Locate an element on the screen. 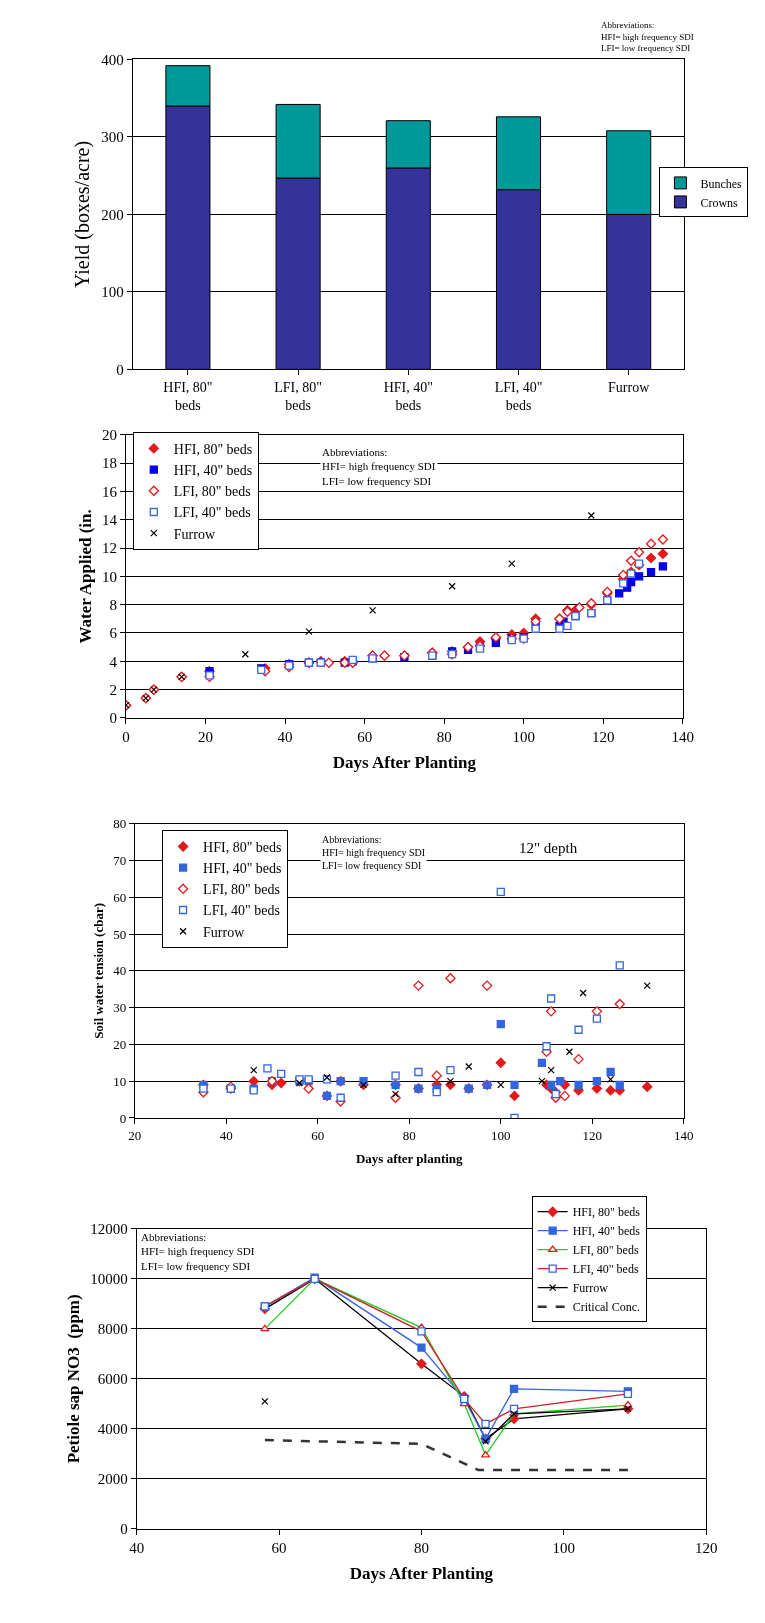 The image size is (765, 1623). y-tick-label: 6000 is located at coordinates (112, 1379).